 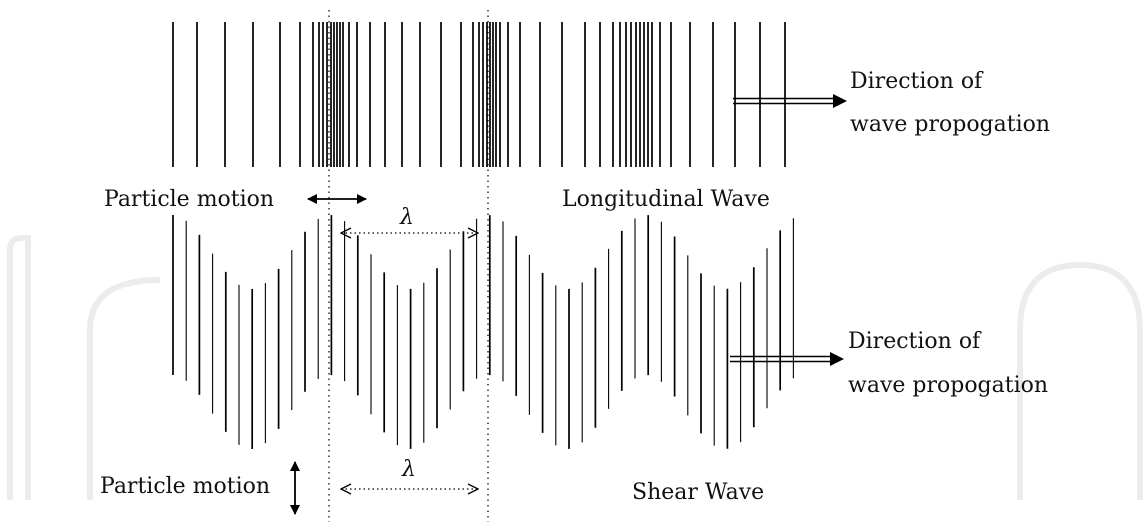 What do you see at coordinates (666, 199) in the screenshot?
I see `longitudinal-wave-label: Longitudinal Wave` at bounding box center [666, 199].